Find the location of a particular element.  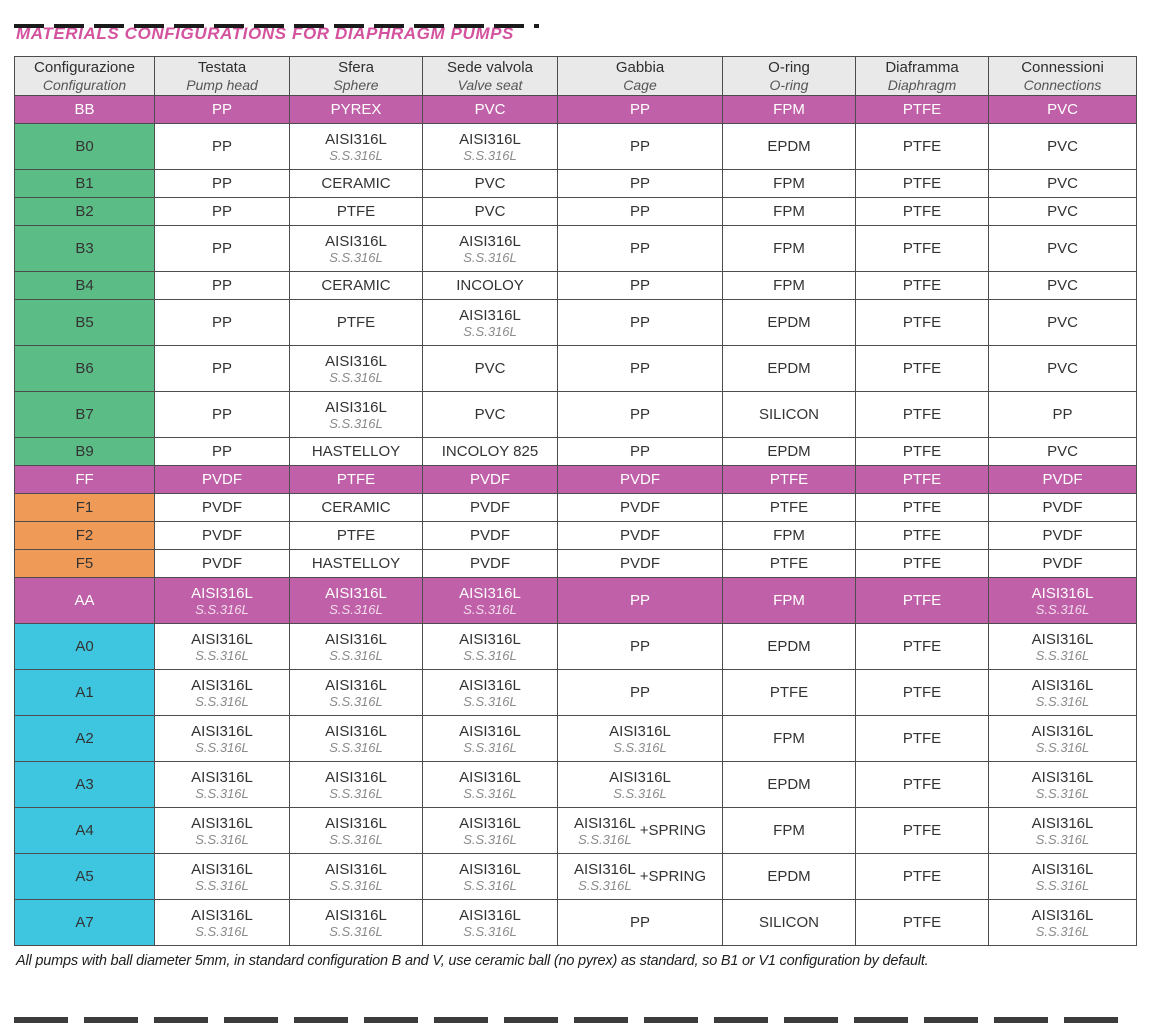

column-header: Sede valvola Valve seat is located at coordinates (490, 76).